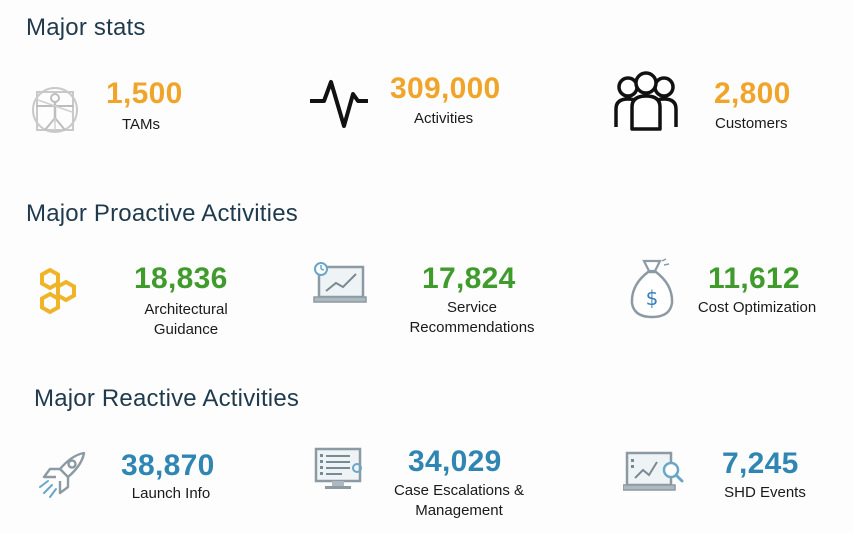 This screenshot has height=533, width=853. I want to click on tams-label: TAMs, so click(141, 124).